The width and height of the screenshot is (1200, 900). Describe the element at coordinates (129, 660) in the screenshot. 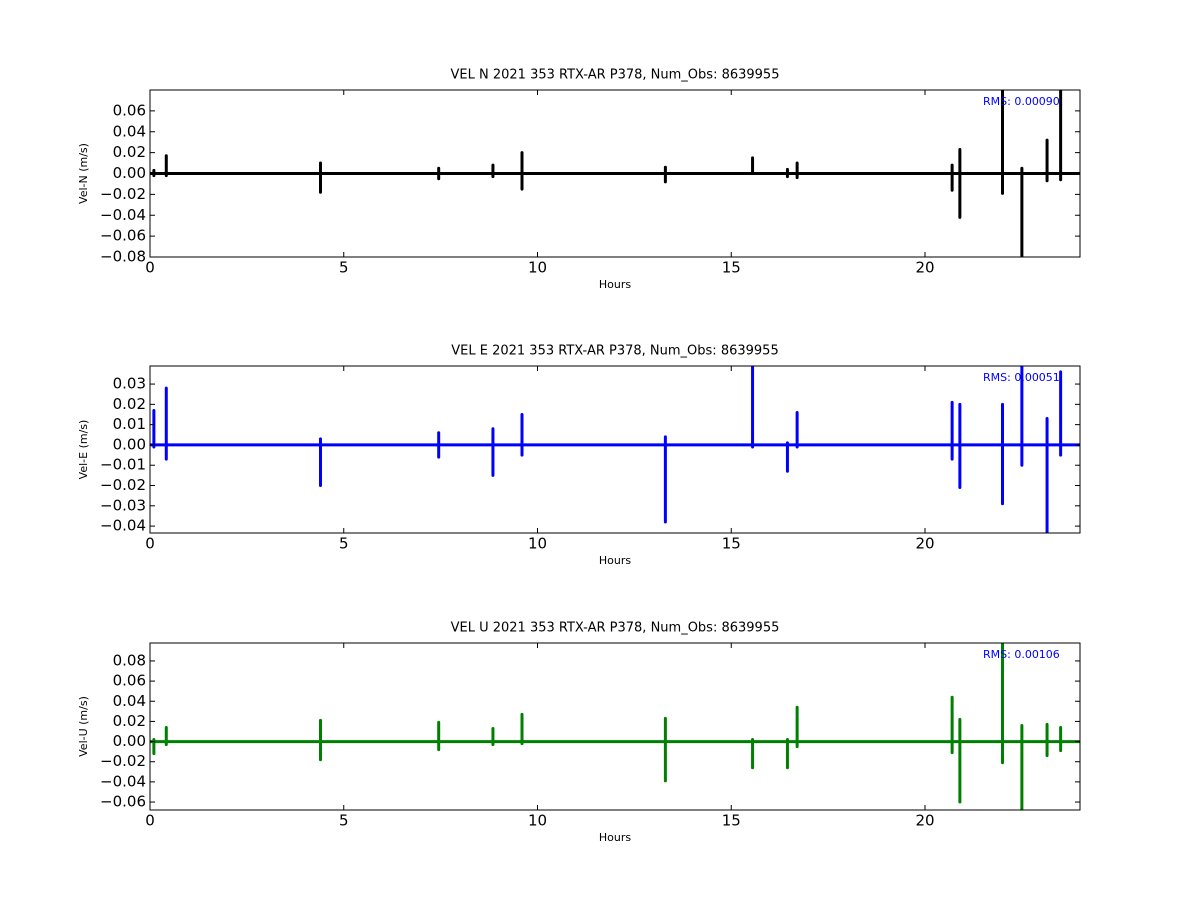

I see `y-tick-label: 0.08` at that location.